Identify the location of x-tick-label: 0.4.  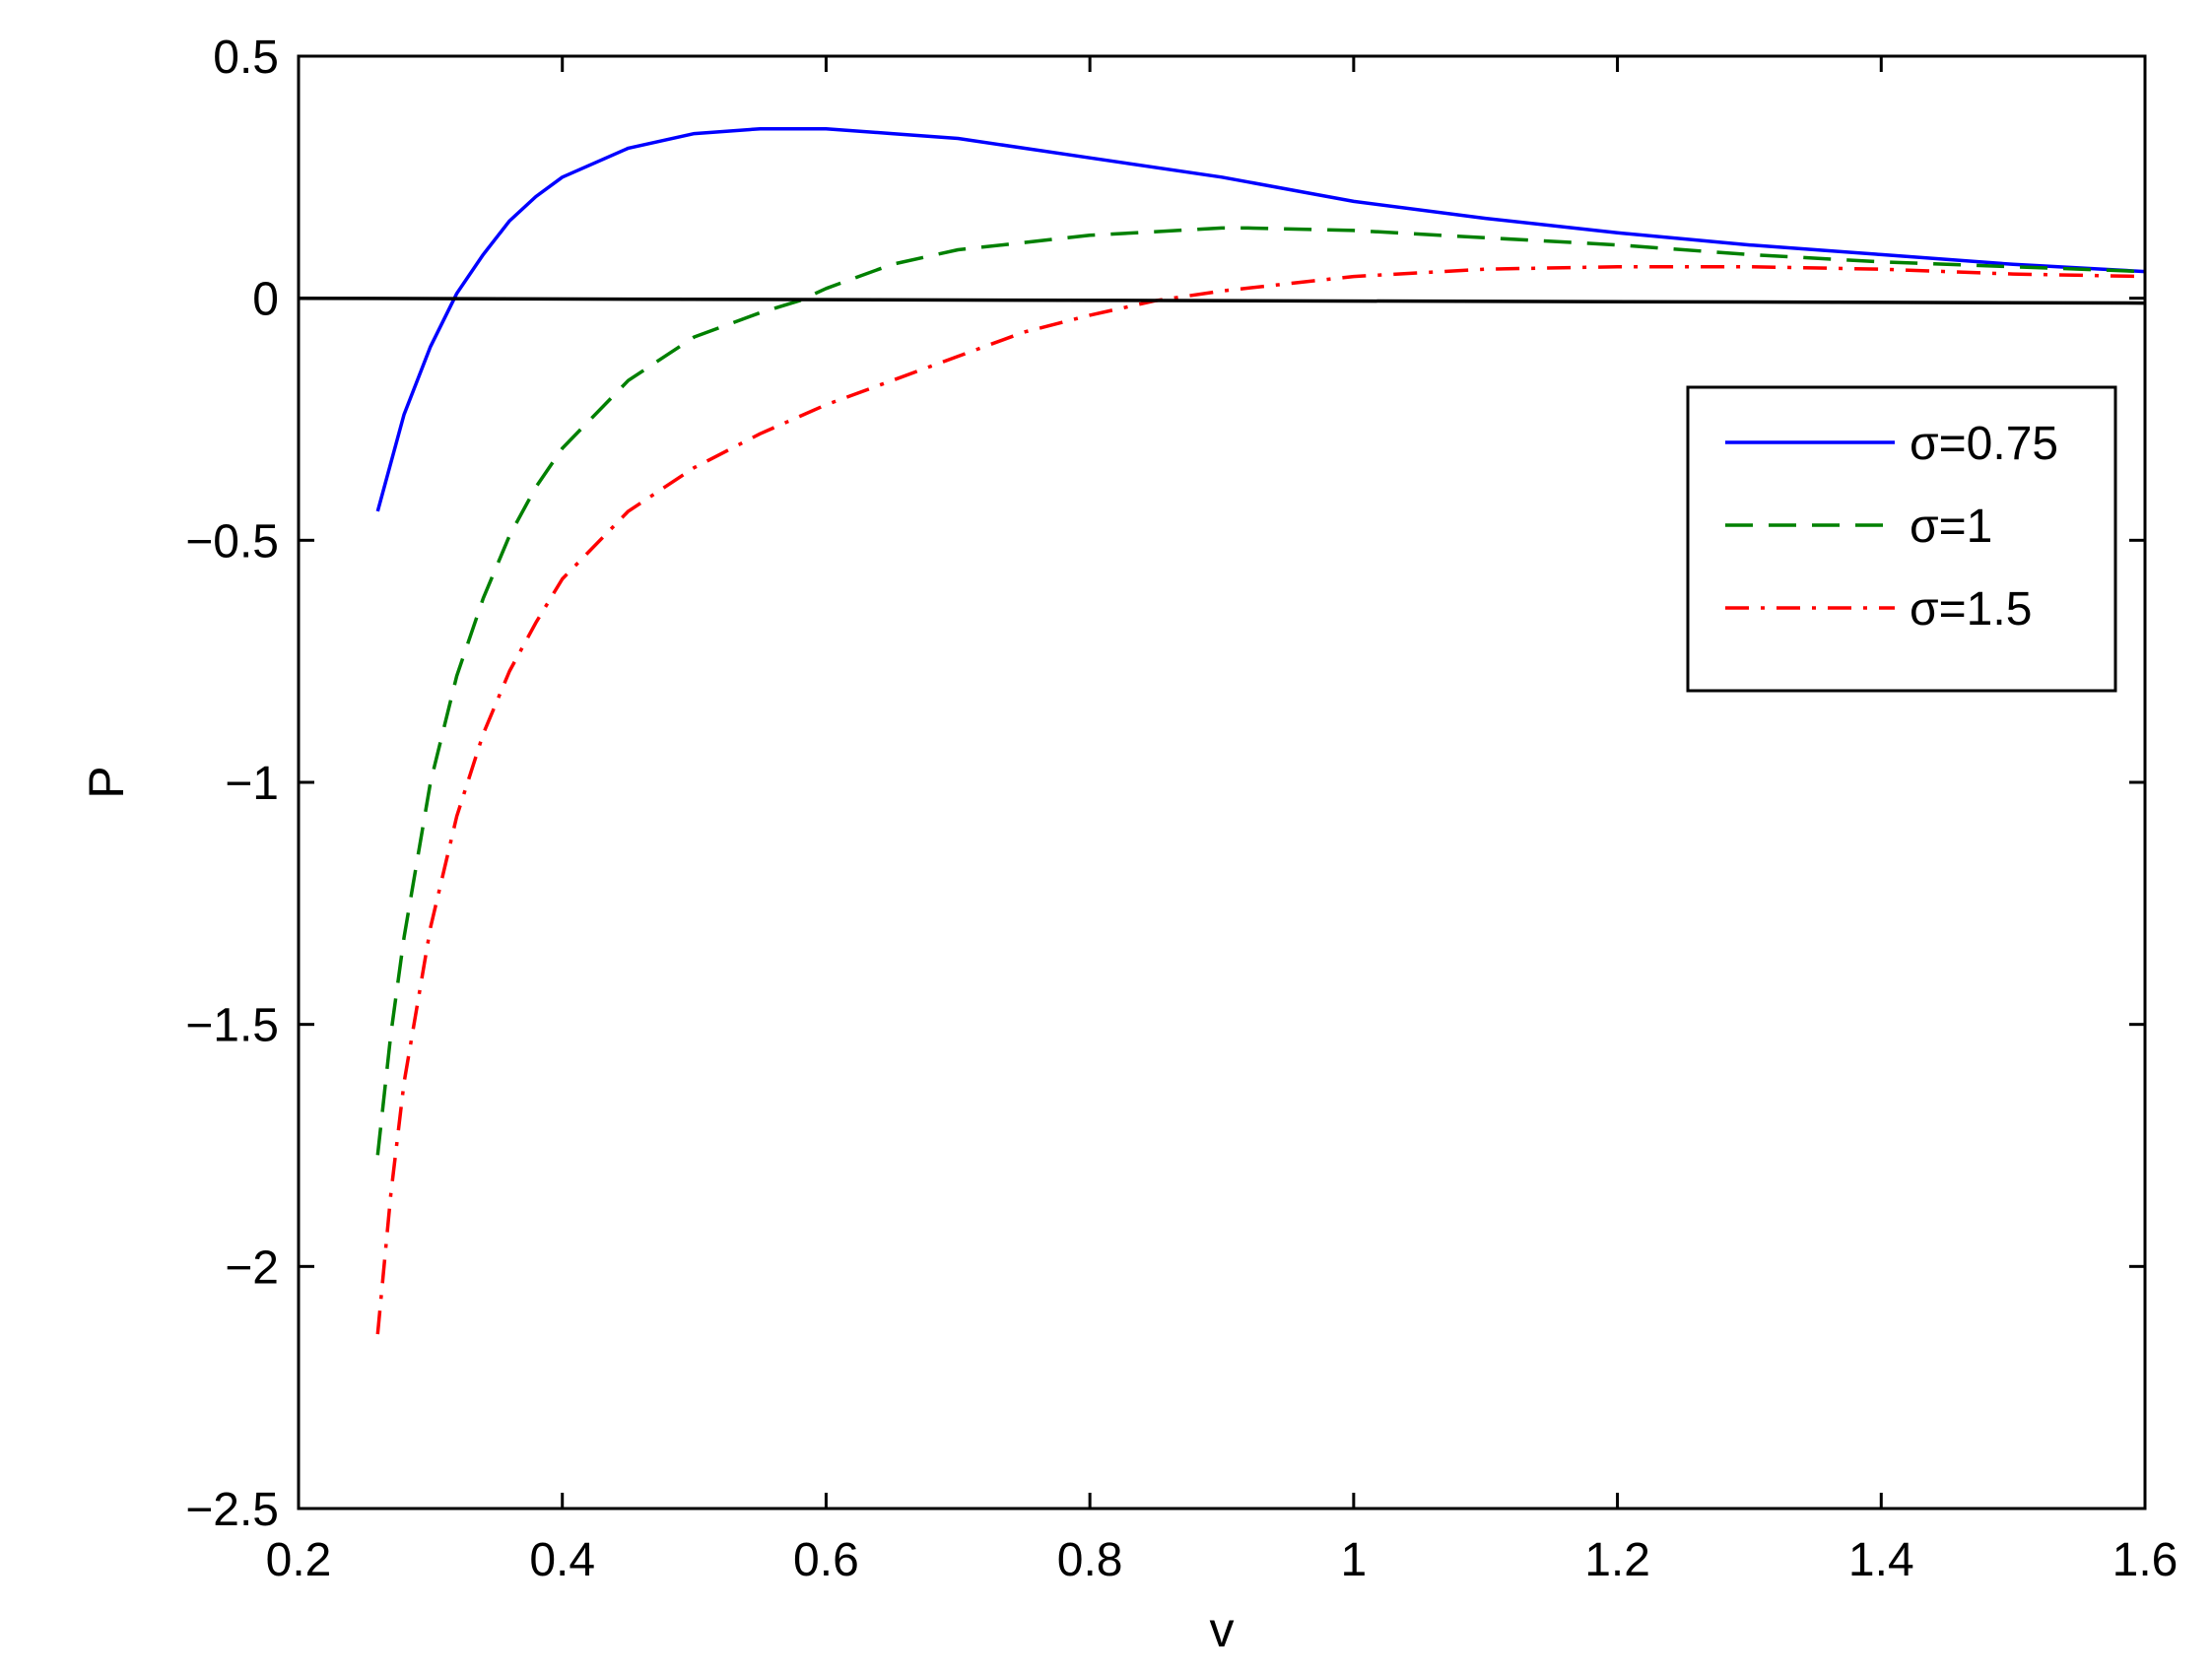
(562, 1560).